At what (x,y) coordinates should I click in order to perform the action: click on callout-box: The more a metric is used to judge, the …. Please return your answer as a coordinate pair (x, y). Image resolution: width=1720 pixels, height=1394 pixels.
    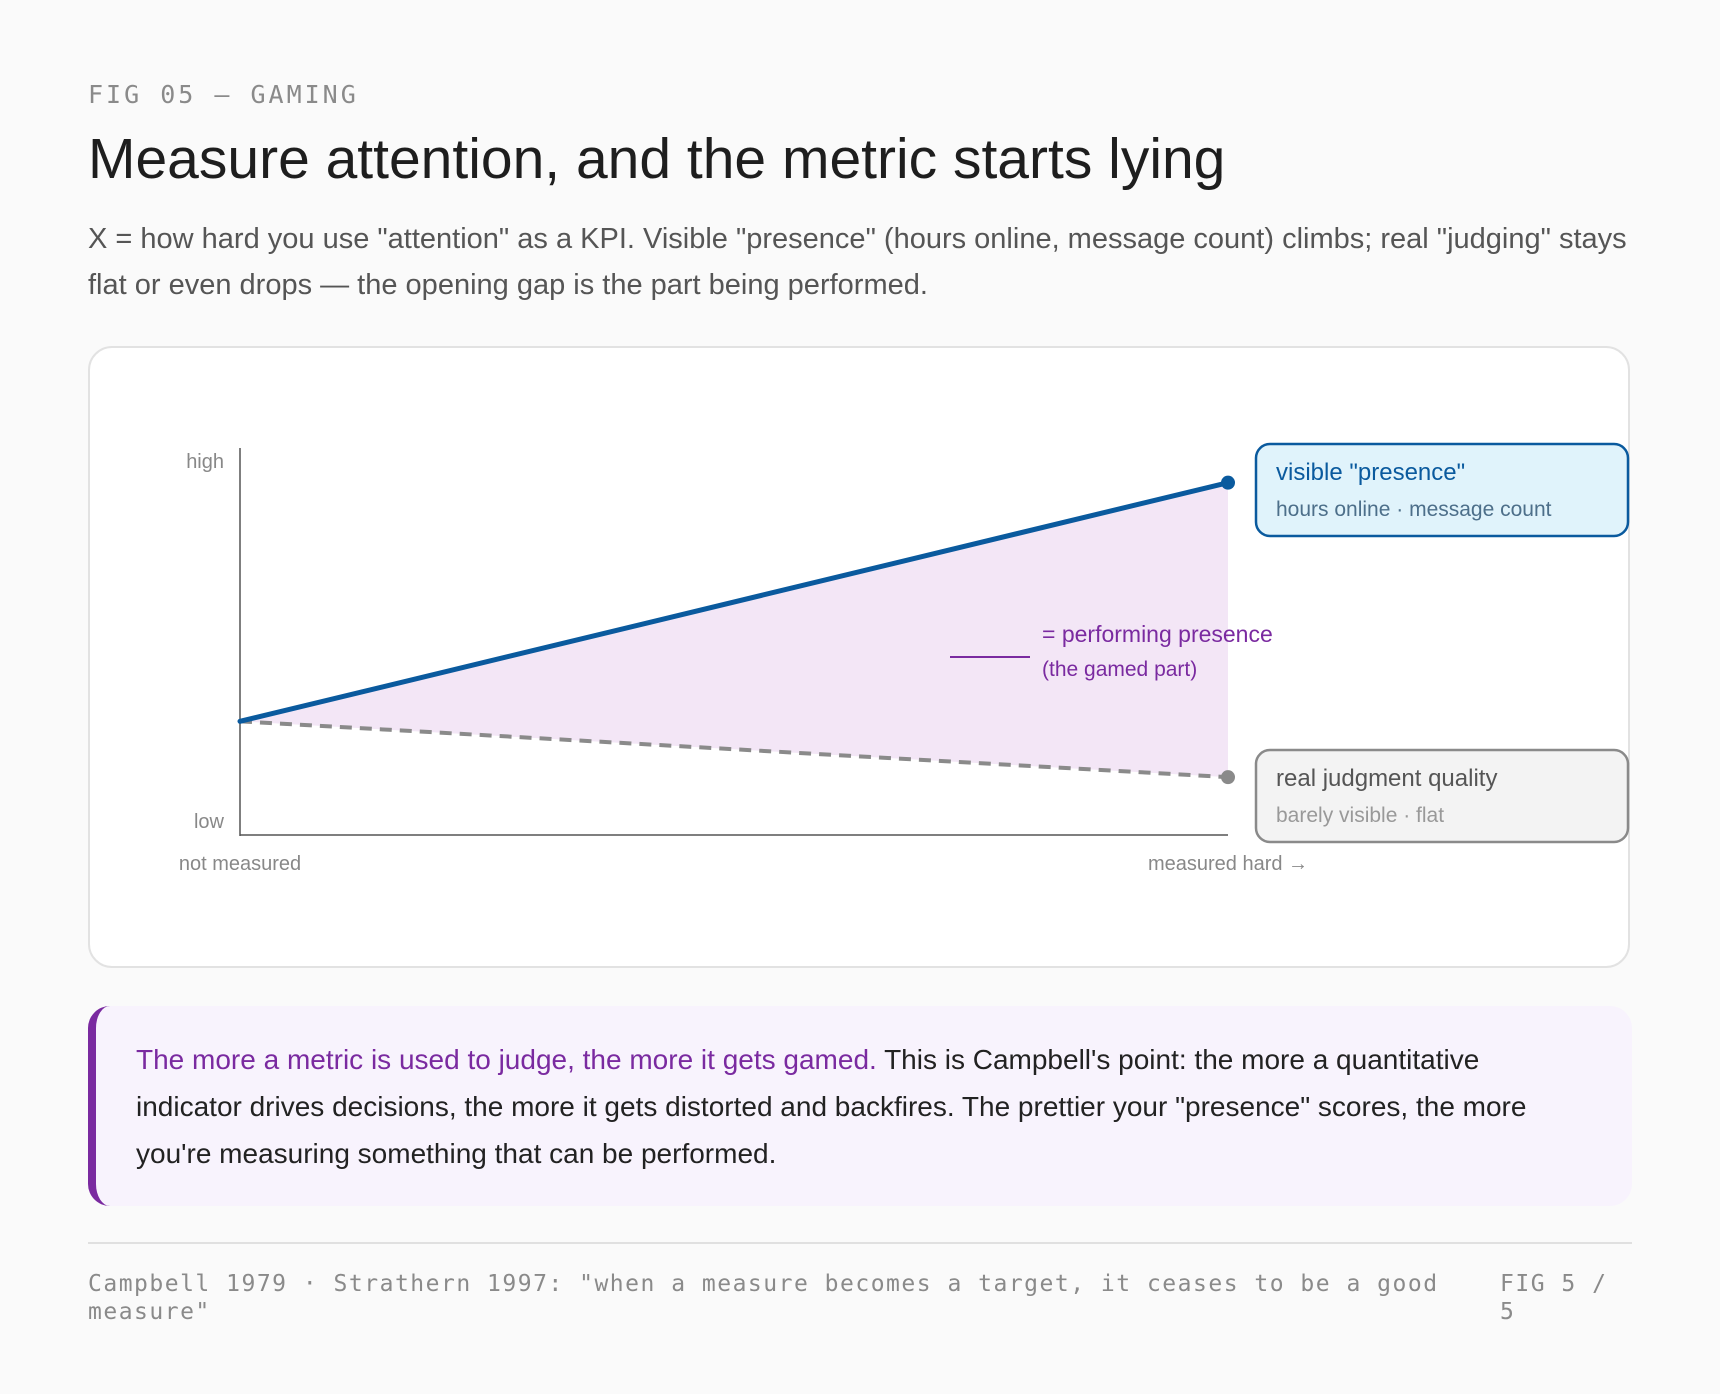
    Looking at the image, I should click on (860, 1106).